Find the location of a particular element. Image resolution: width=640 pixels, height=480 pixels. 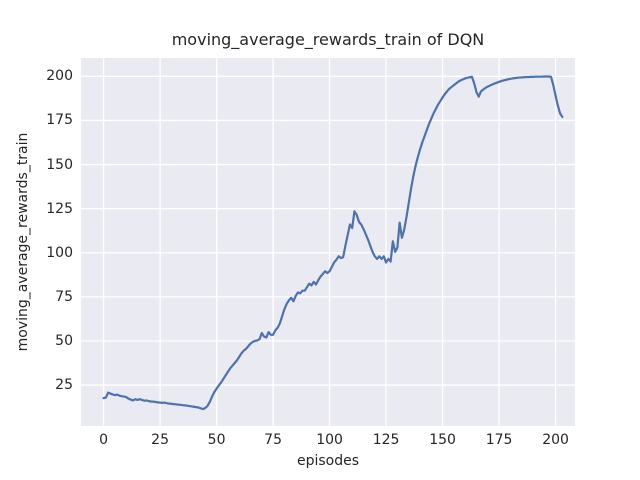

y-tick-label: 150 is located at coordinates (59, 164).